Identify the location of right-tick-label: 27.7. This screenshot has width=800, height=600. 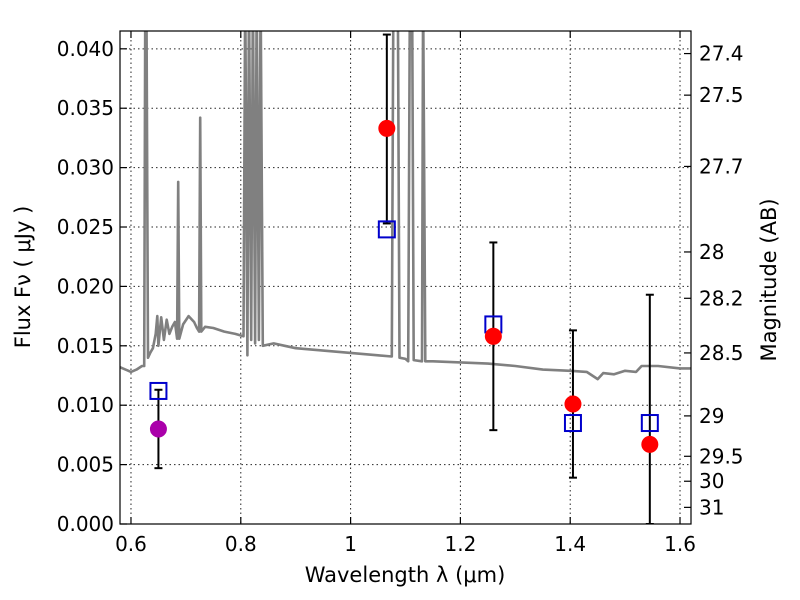
(721, 166).